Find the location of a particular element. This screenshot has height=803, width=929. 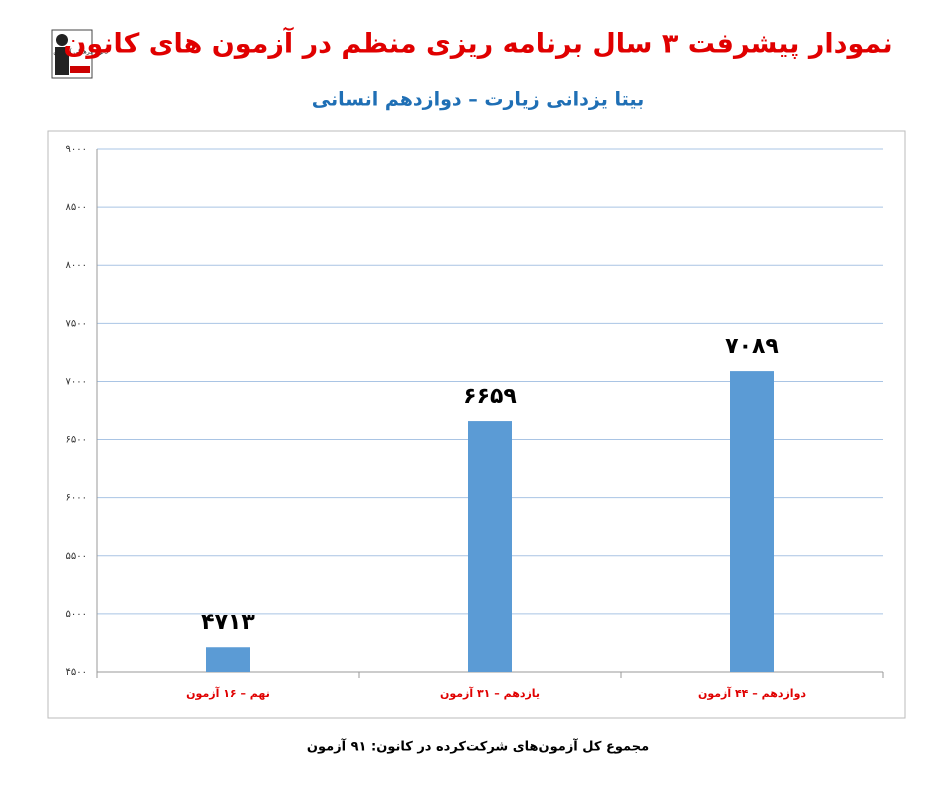

logo-badge is located at coordinates (80, 69).